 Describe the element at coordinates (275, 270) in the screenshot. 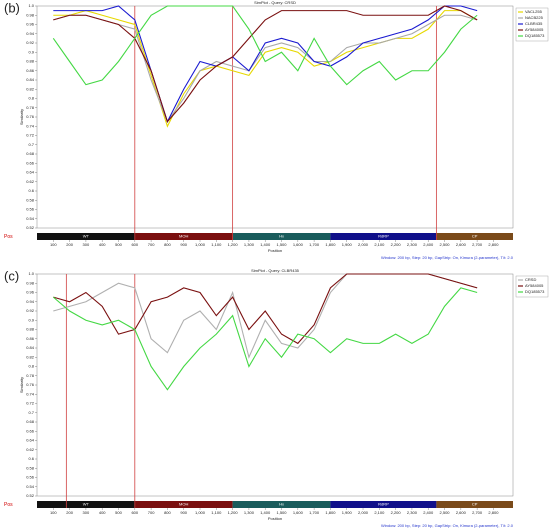

I see `chart-title: SimPlot - Query: CLBR435` at that location.